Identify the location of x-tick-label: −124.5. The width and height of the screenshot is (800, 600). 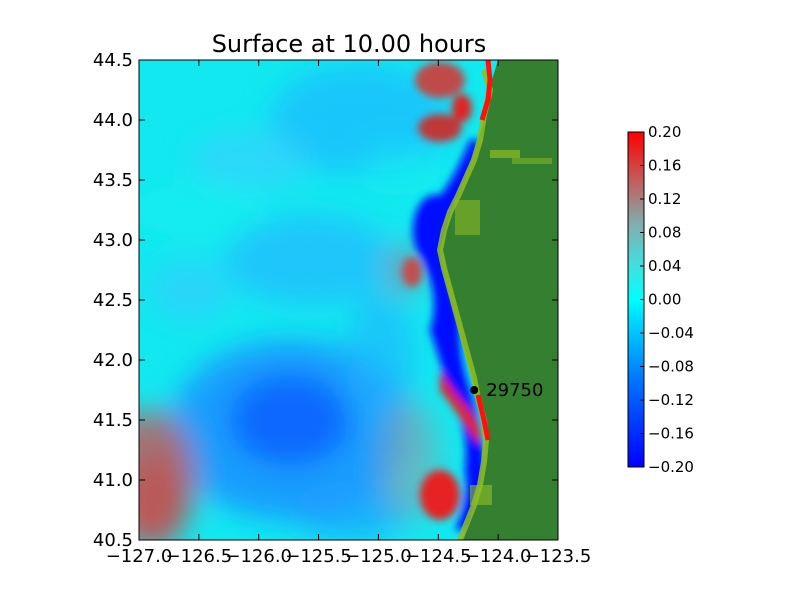
(438, 556).